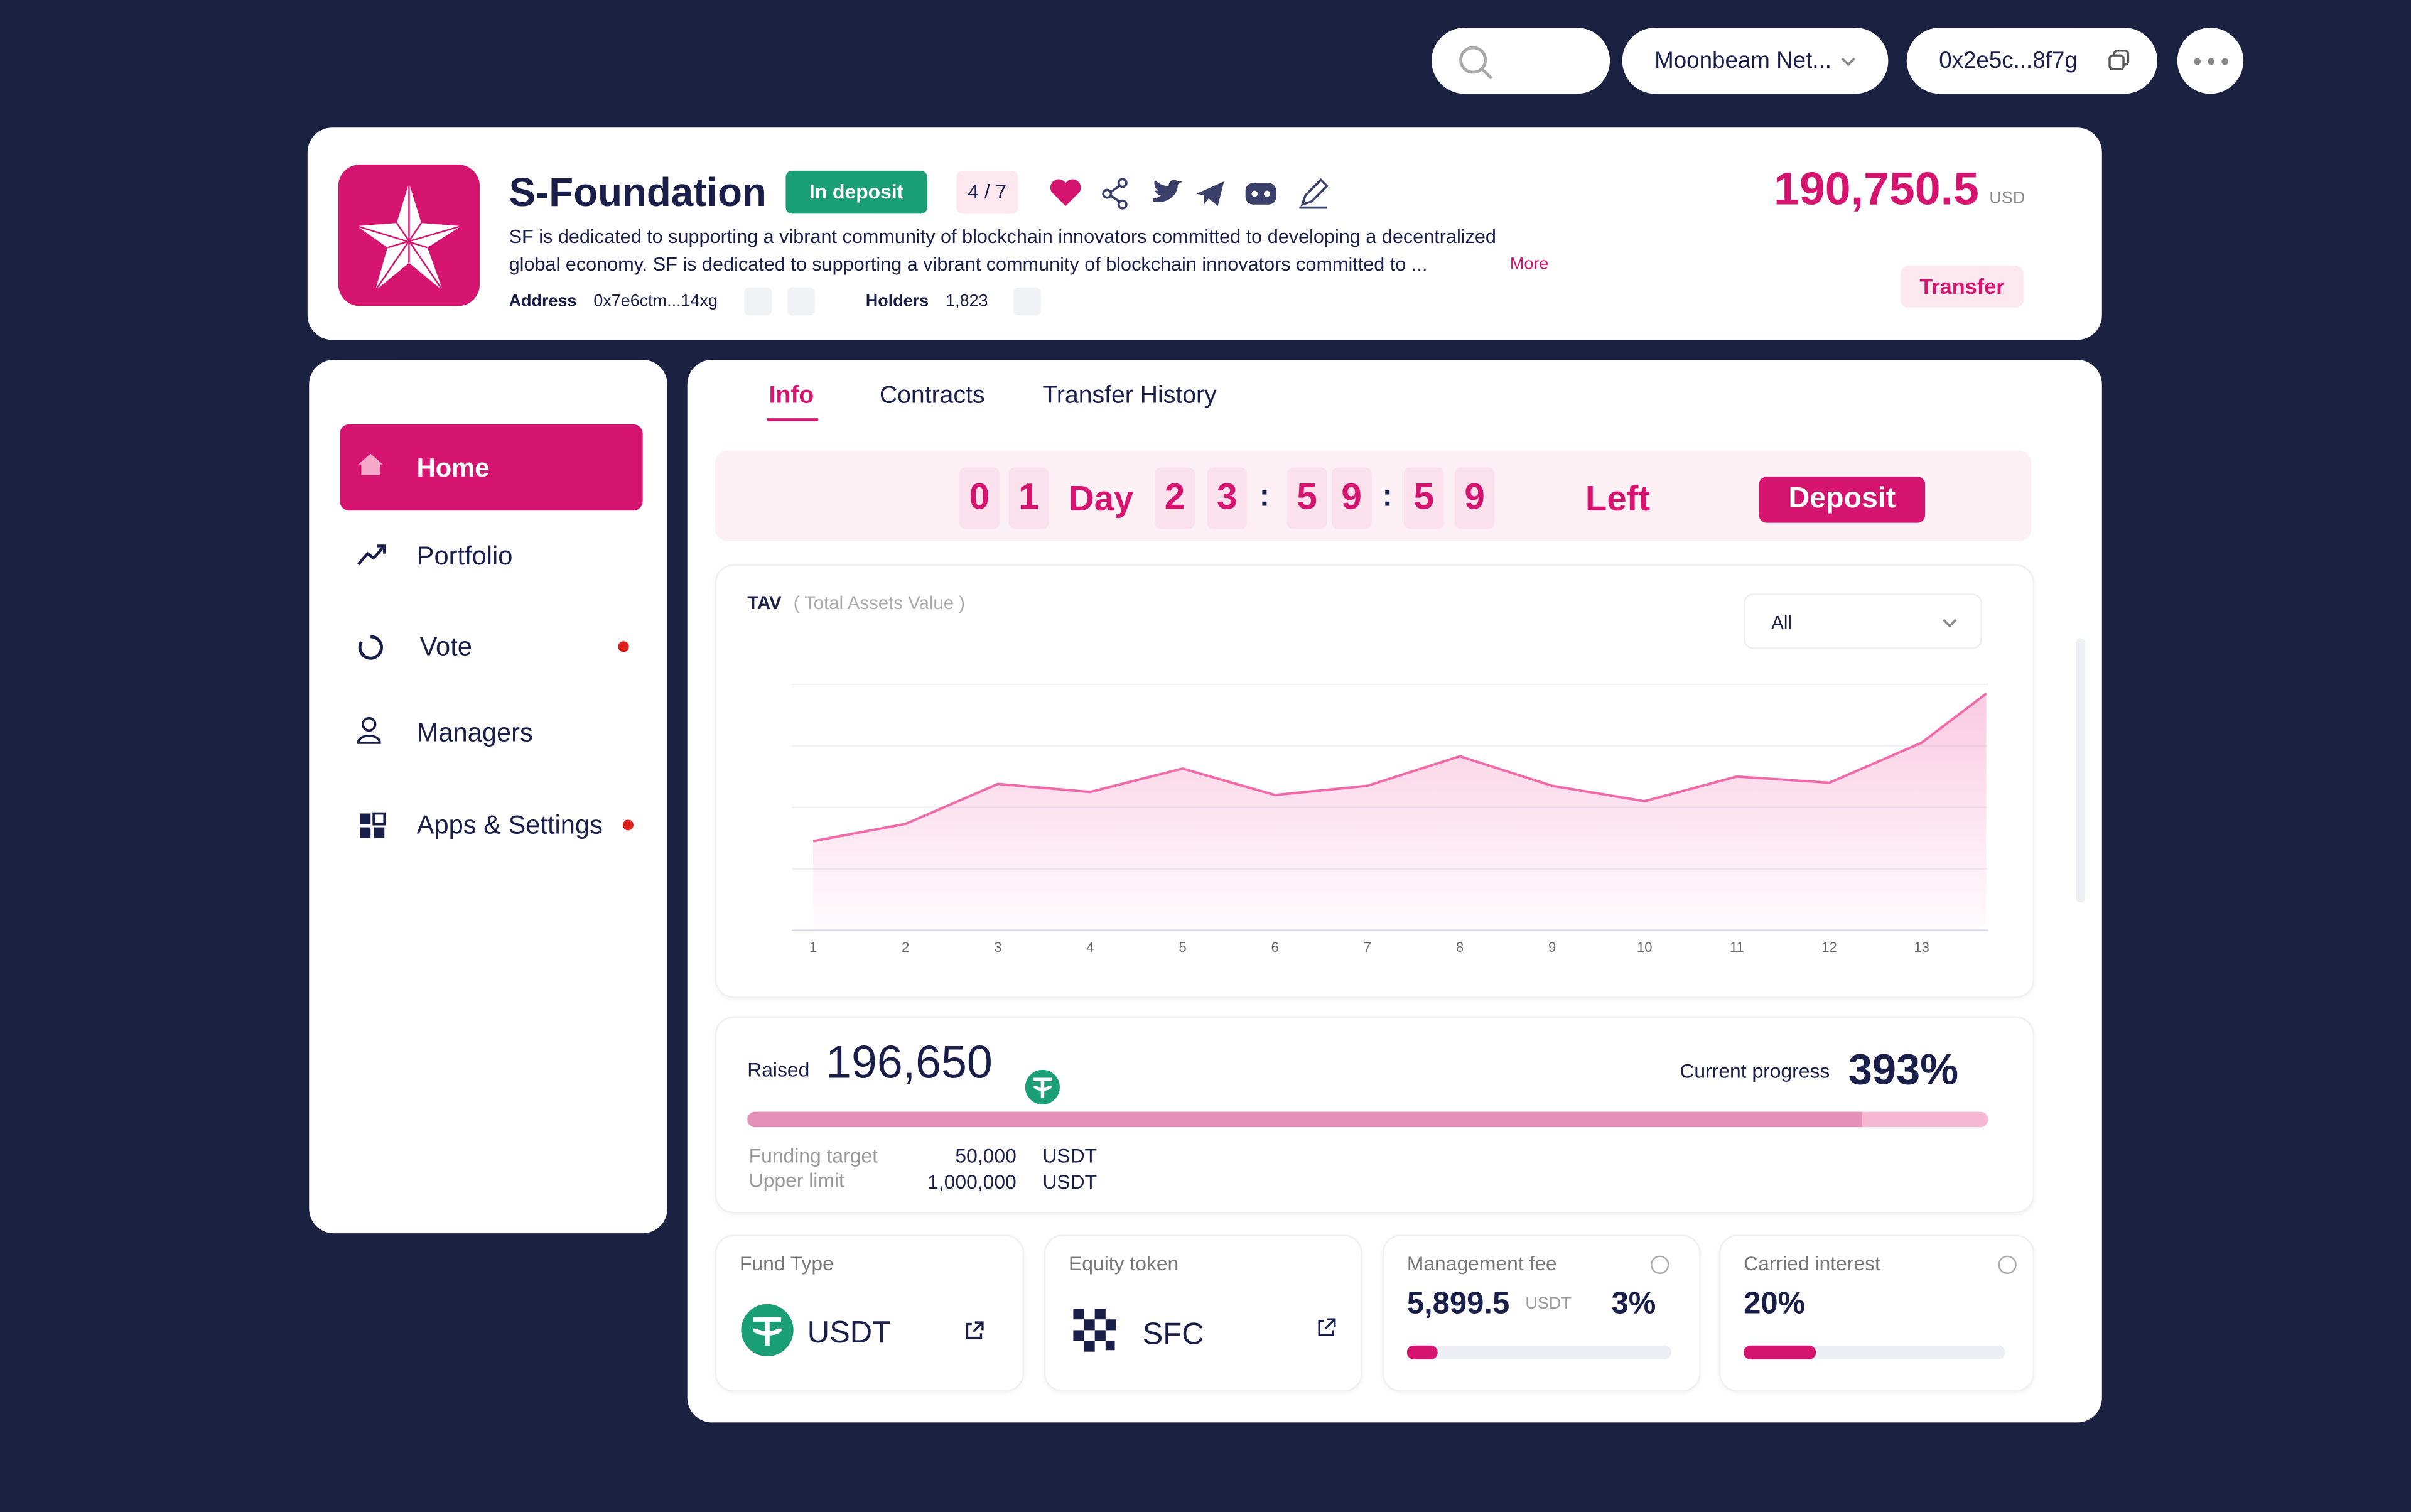 This screenshot has width=2411, height=1512. What do you see at coordinates (655, 301) in the screenshot?
I see `address: 0x7e6ctm...14xg` at bounding box center [655, 301].